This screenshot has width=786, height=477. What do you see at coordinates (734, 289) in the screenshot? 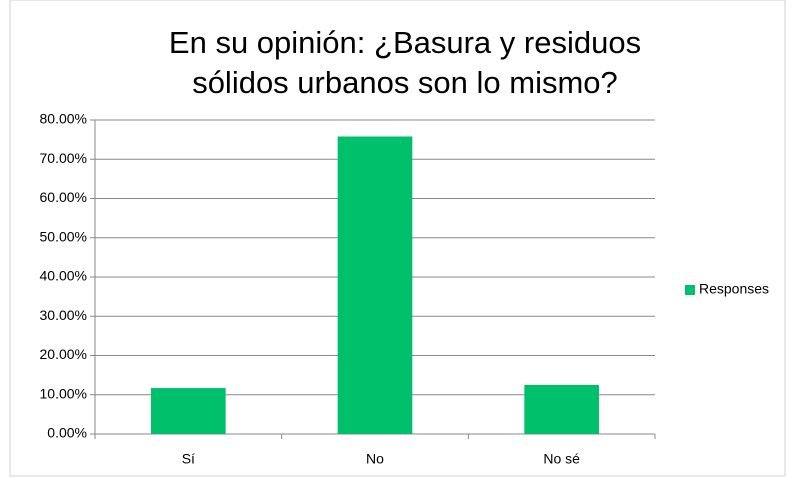
I see `legend-label: Responses` at bounding box center [734, 289].